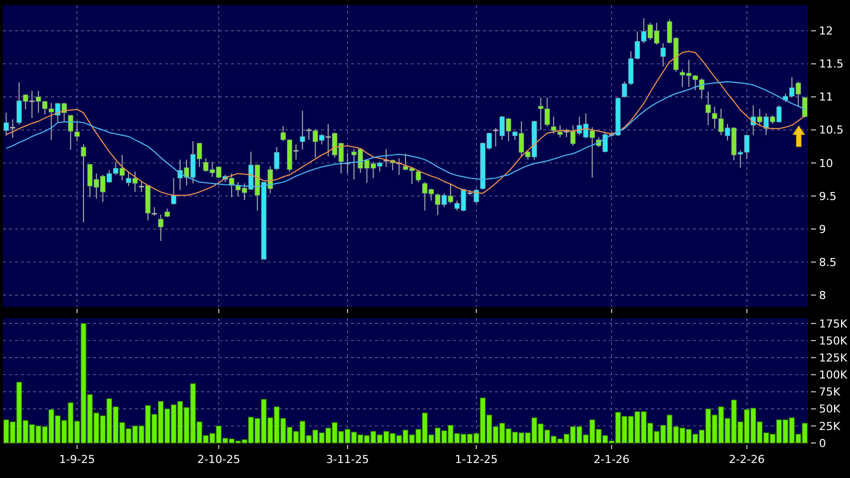  I want to click on y-tick-label: 100K, so click(833, 375).